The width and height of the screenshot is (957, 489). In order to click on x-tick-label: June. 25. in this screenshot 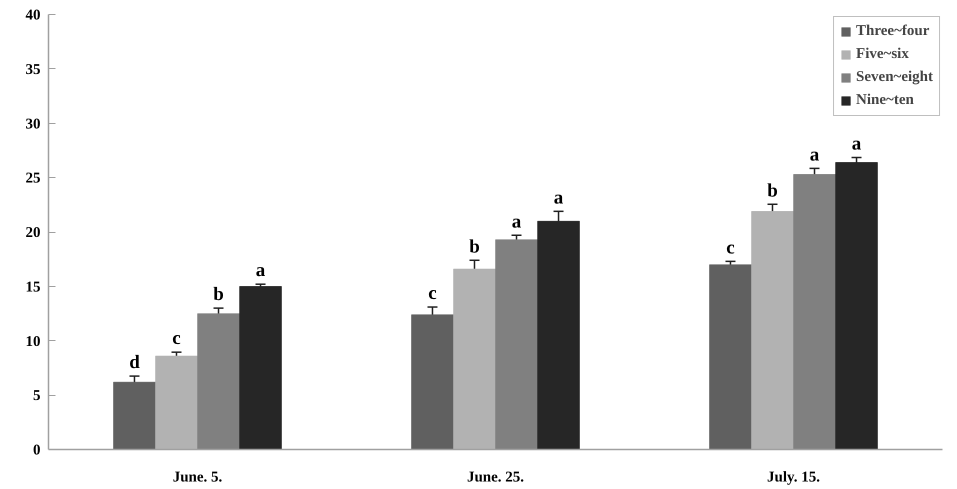, I will do `click(495, 478)`.